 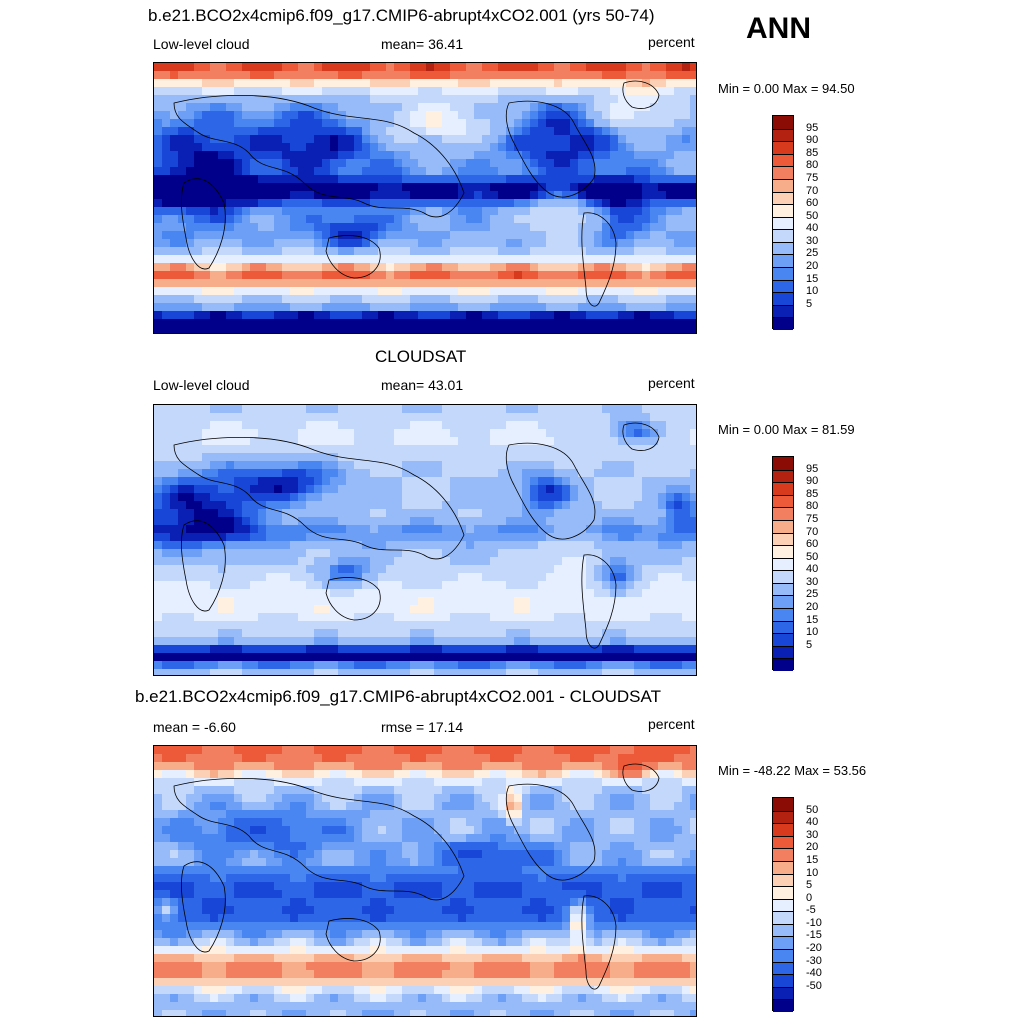 What do you see at coordinates (421, 356) in the screenshot?
I see `panel-title-obs: CLOUDSAT` at bounding box center [421, 356].